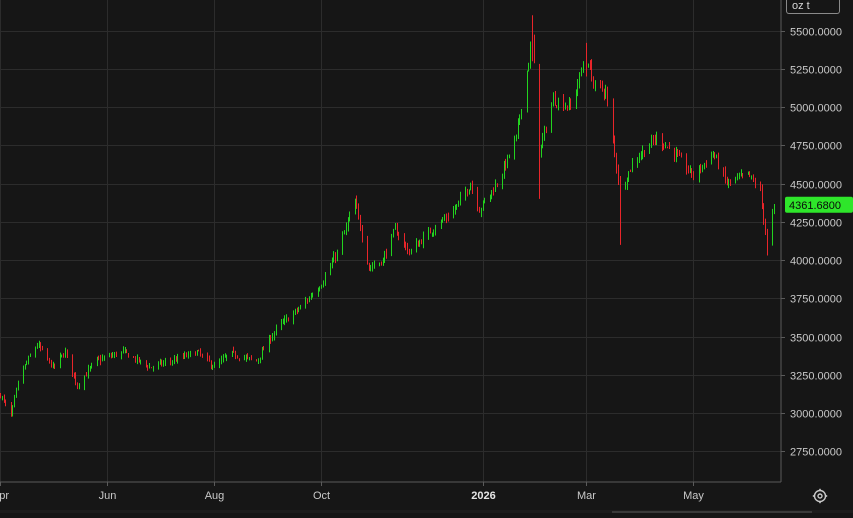  Describe the element at coordinates (813, 7) in the screenshot. I see `unit-selector: oz t` at that location.